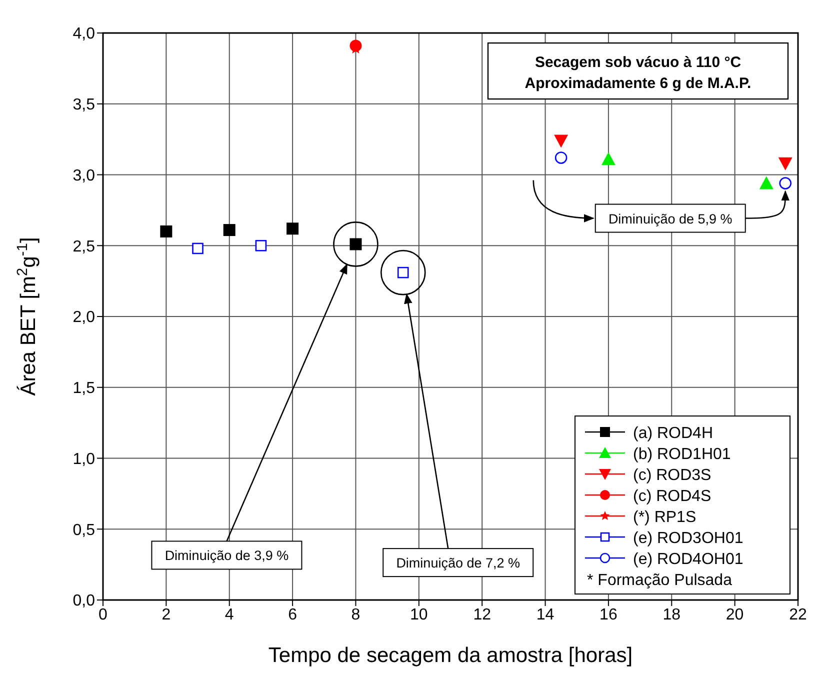 This screenshot has width=814, height=675. I want to click on legend-label: (e) ROD3OH01, so click(688, 538).